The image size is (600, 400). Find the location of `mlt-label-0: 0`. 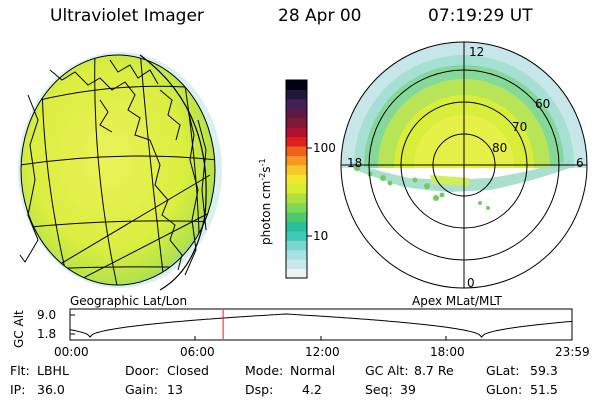

mlt-label-0: 0 is located at coordinates (471, 283).